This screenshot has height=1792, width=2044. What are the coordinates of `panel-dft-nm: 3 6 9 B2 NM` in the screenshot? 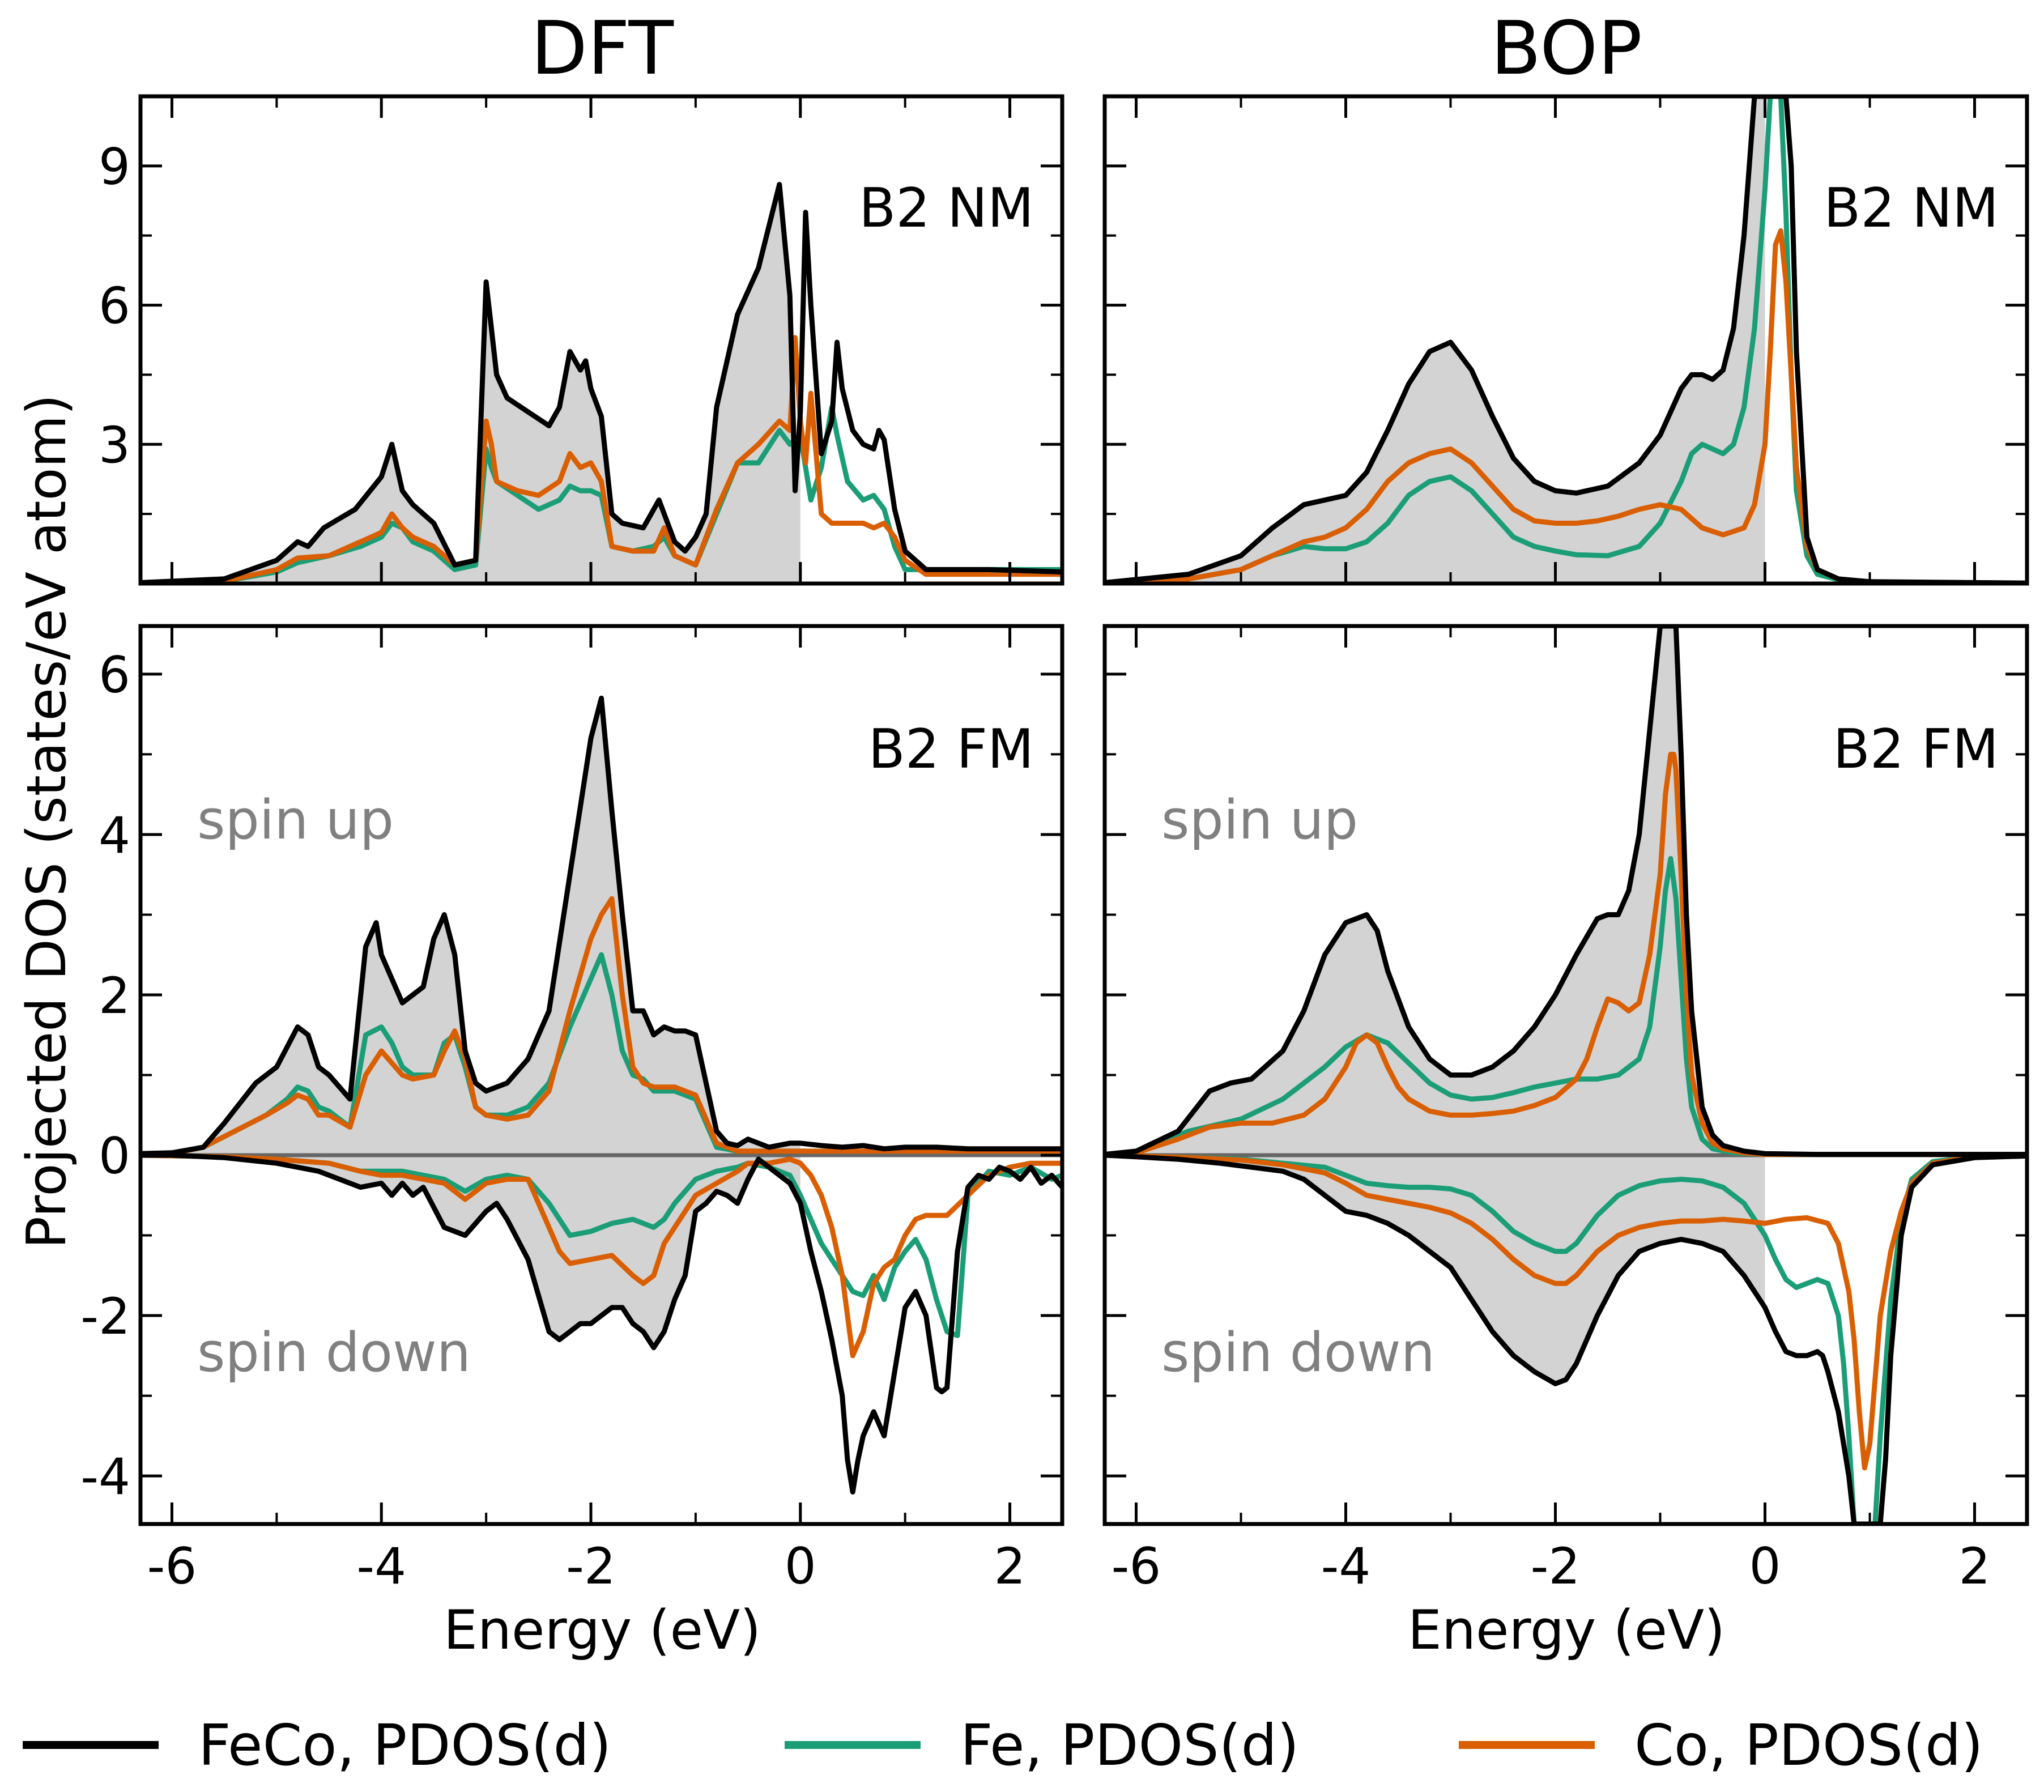 It's located at (581, 340).